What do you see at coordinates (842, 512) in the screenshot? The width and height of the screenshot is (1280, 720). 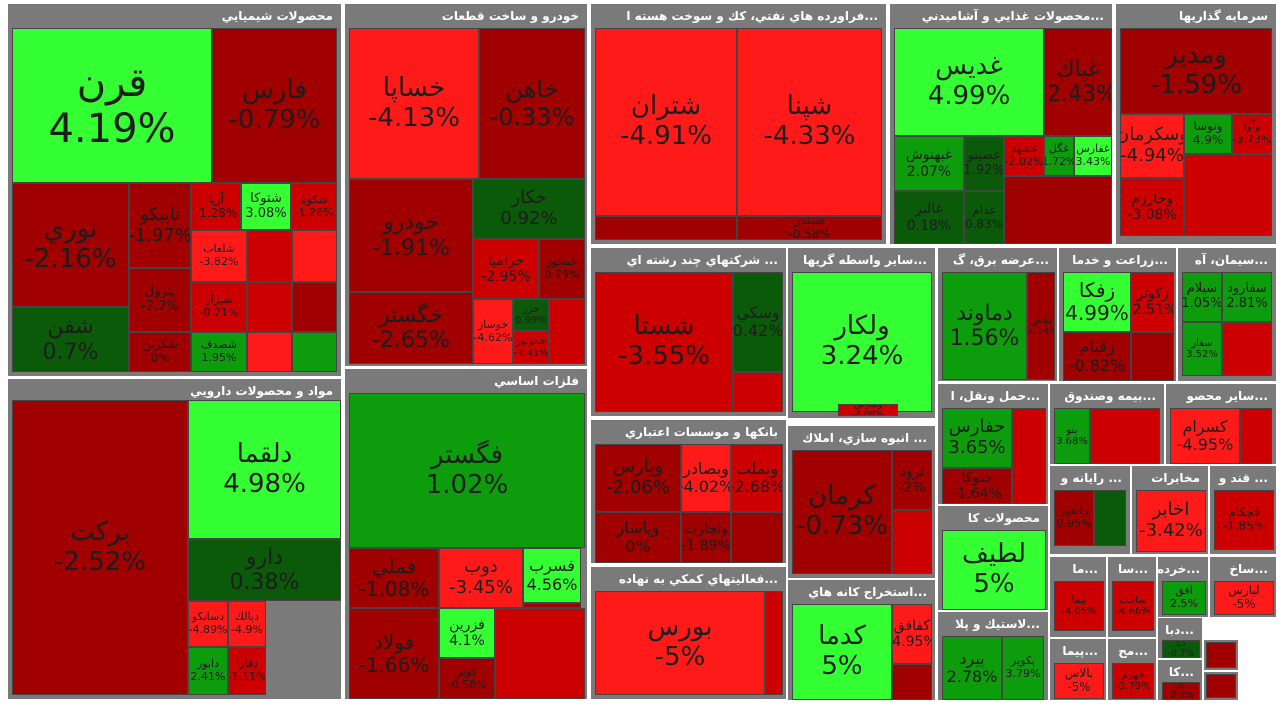 I see `stock-tile: كرمان -0.73%` at bounding box center [842, 512].